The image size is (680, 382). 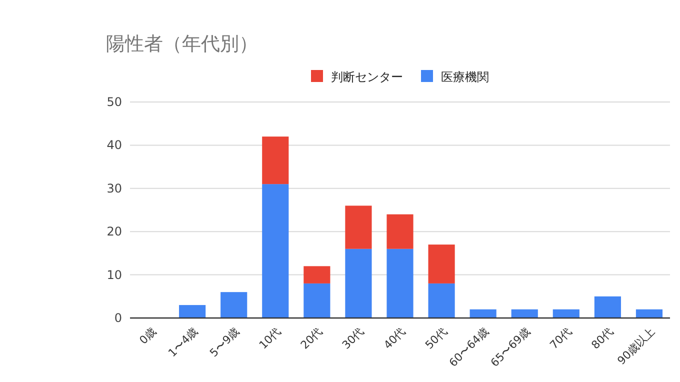 I want to click on y-tick-label: 40, so click(x=114, y=145).